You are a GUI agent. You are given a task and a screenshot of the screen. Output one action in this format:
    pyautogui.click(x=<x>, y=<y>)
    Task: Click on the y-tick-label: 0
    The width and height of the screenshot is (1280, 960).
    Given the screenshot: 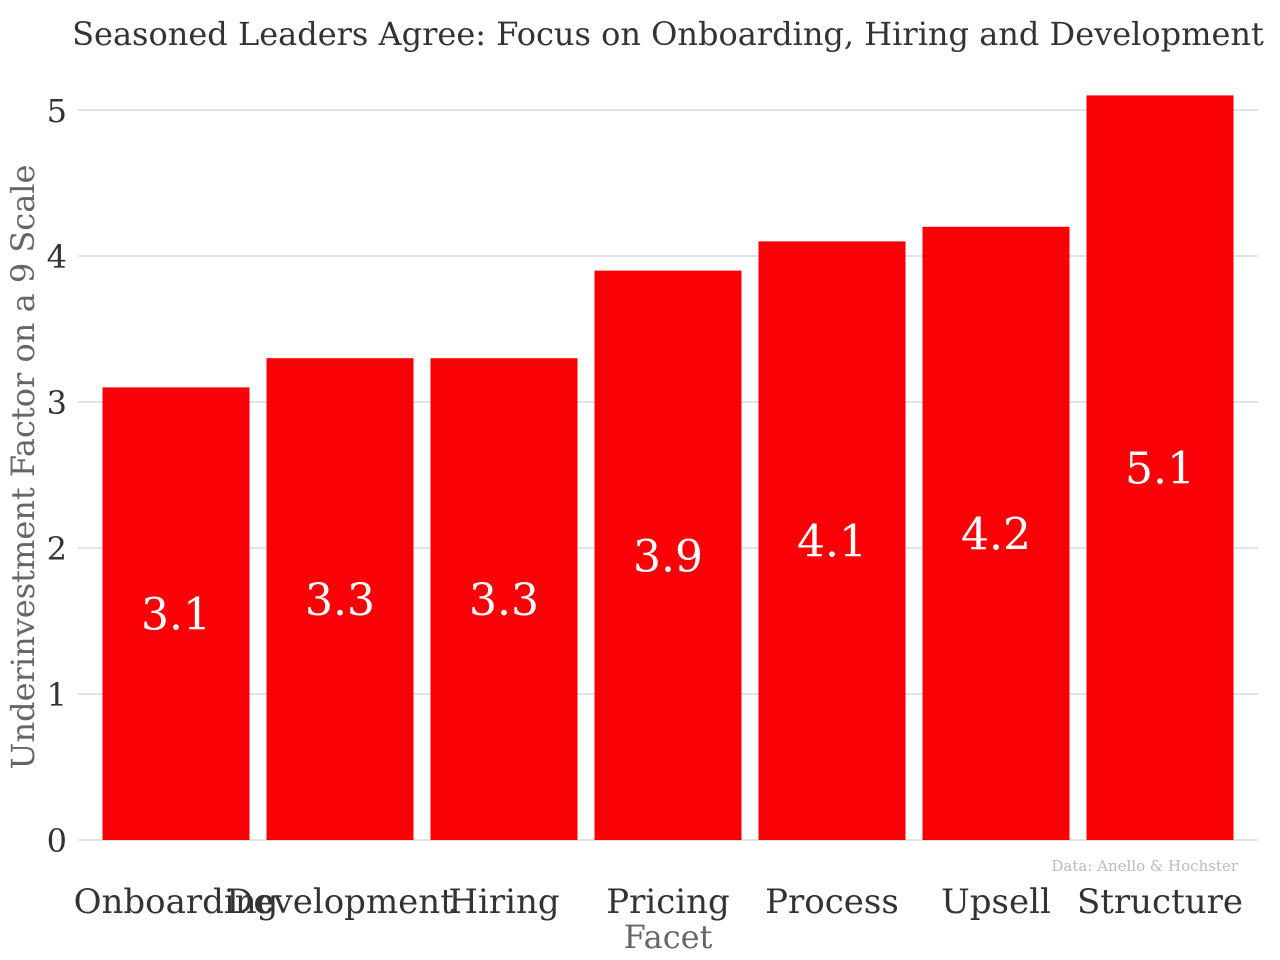 What is the action you would take?
    pyautogui.click(x=57, y=841)
    